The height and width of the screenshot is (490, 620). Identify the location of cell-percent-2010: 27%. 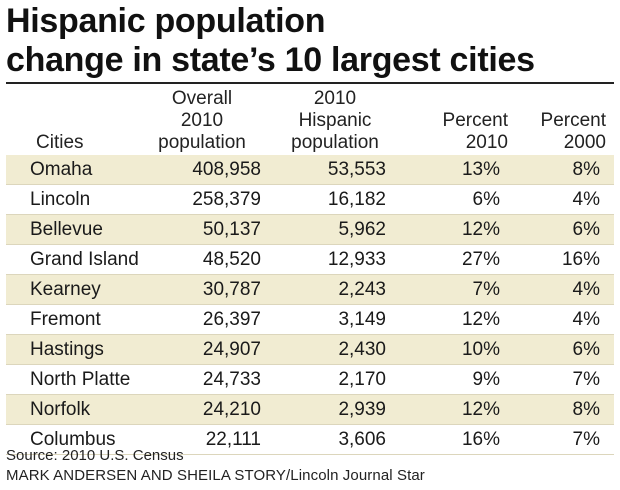
(480, 259).